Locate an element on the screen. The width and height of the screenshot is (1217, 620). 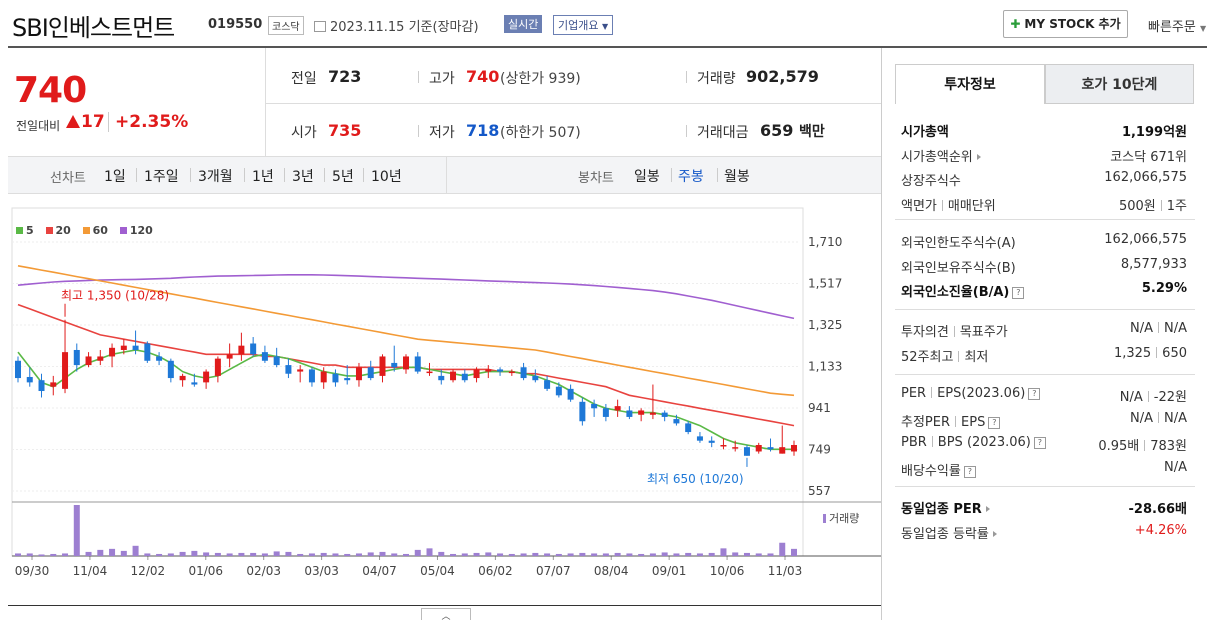
info-value-text: 8,577,933 is located at coordinates (1153, 264).